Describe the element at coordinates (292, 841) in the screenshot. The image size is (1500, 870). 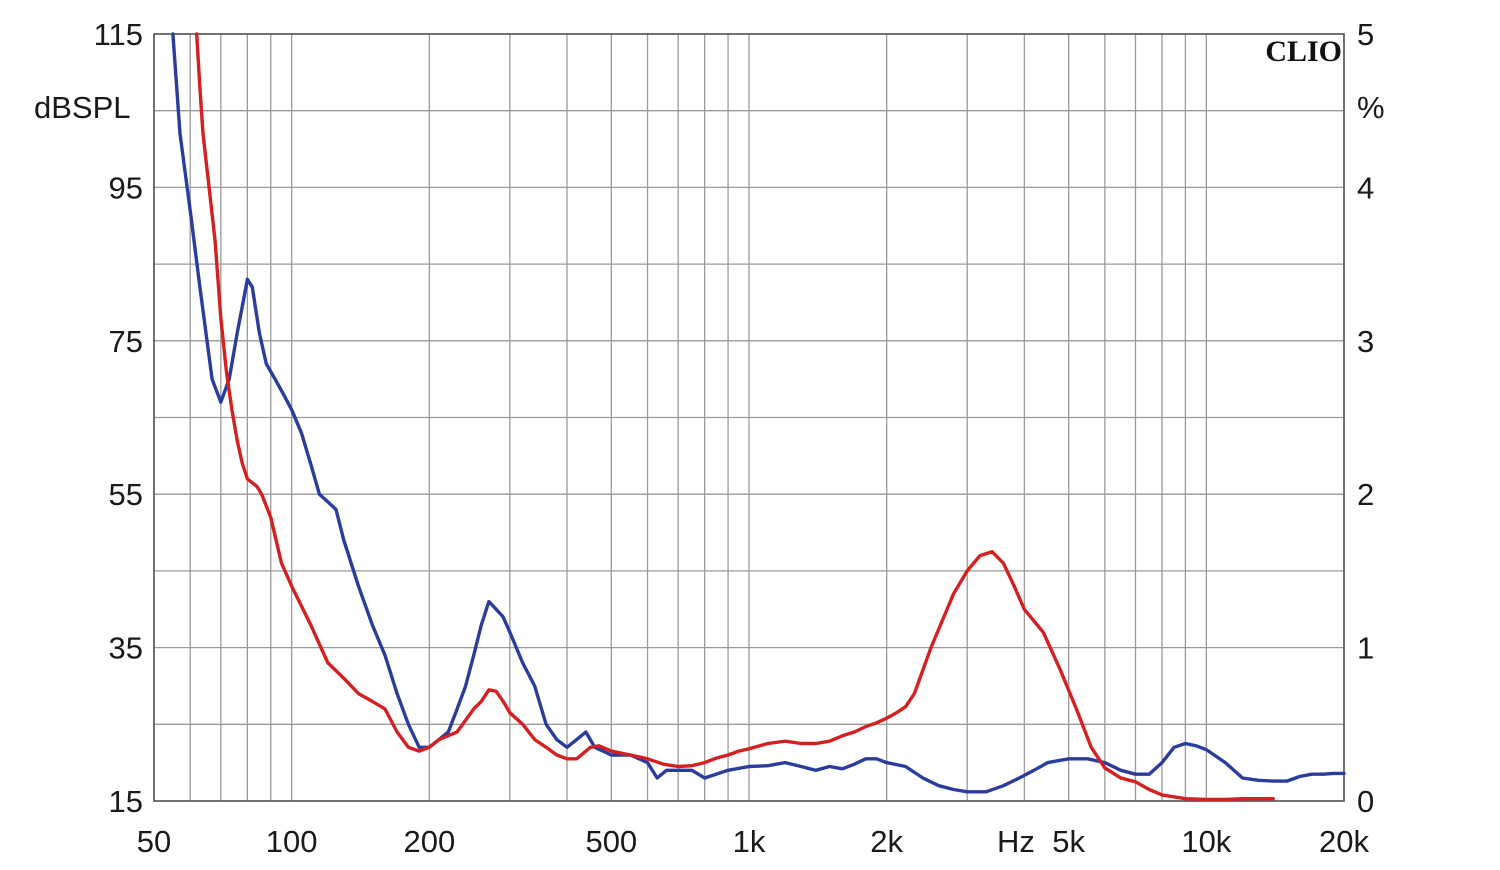
I see `x-tick-label: 100` at that location.